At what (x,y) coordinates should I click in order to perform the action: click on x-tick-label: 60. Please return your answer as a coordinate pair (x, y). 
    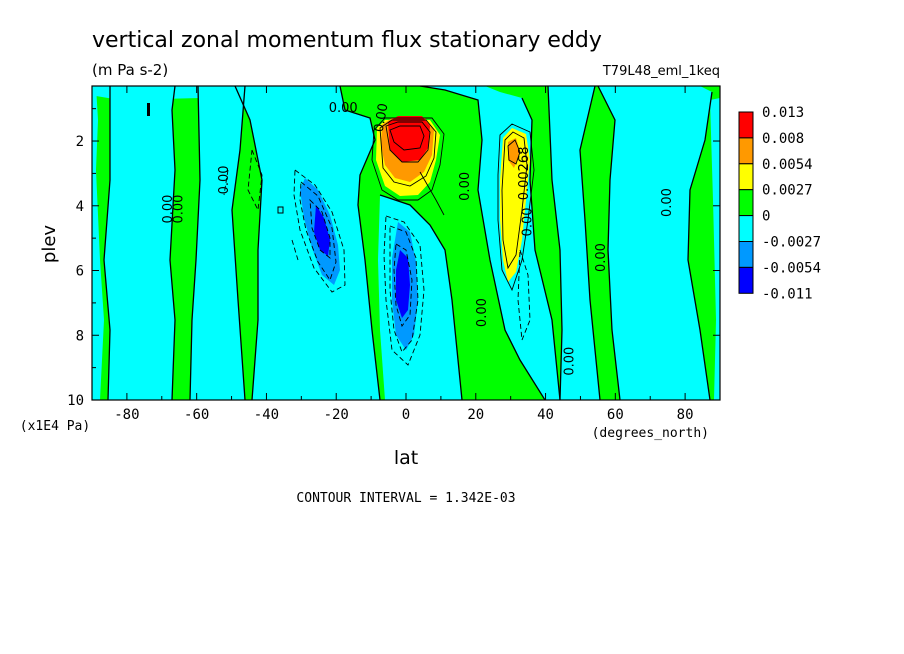
    Looking at the image, I should click on (615, 415).